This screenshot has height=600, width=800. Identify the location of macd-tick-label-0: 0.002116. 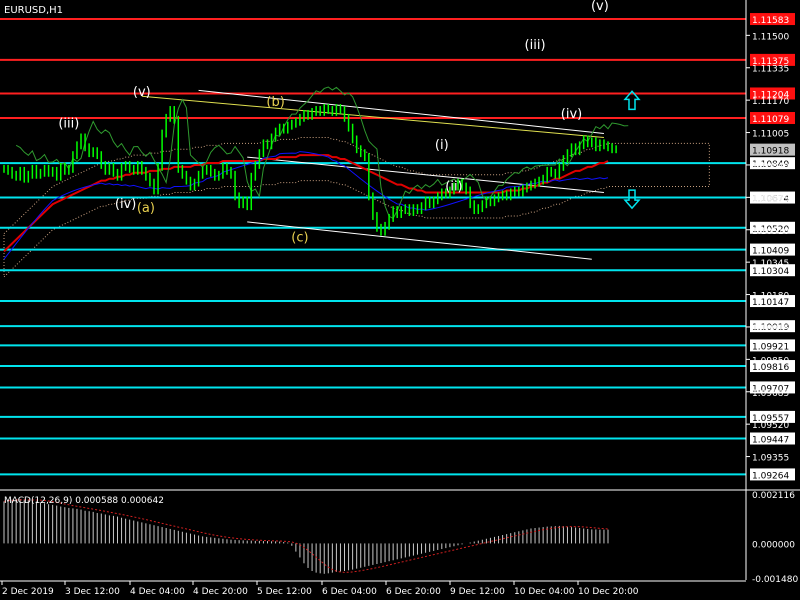
(773, 496).